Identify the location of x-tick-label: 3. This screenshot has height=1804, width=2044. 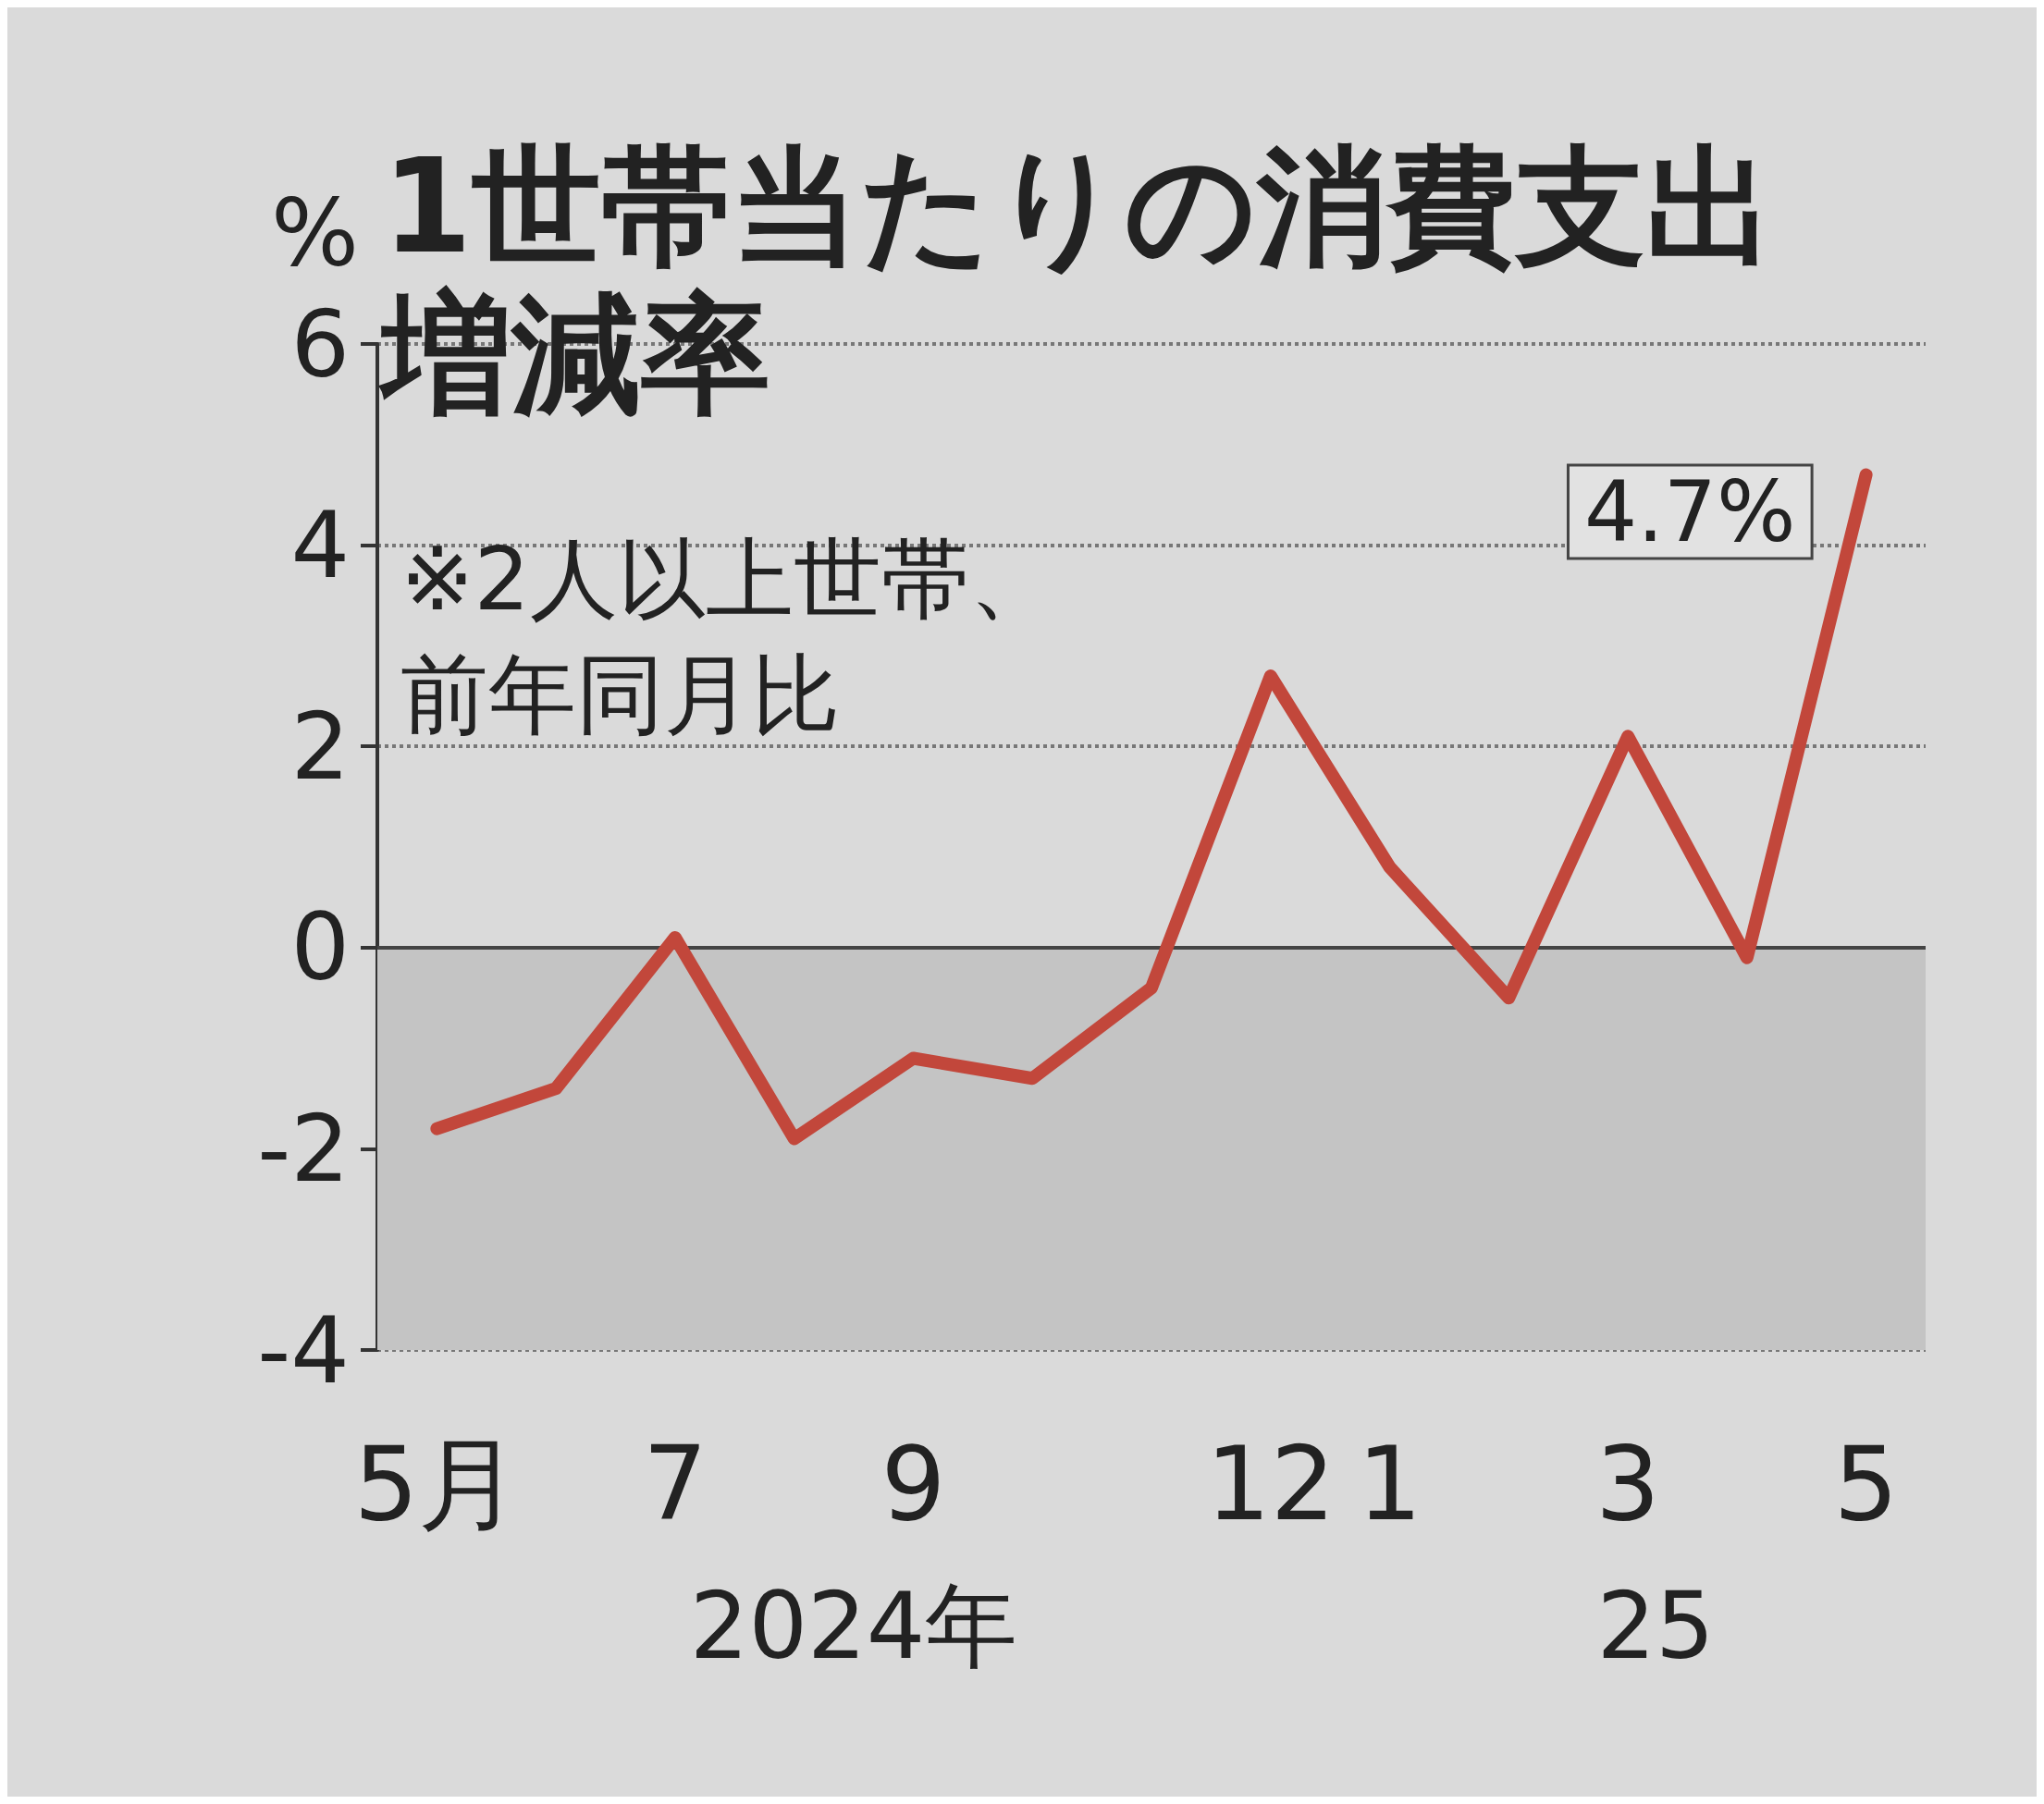
(1628, 1484).